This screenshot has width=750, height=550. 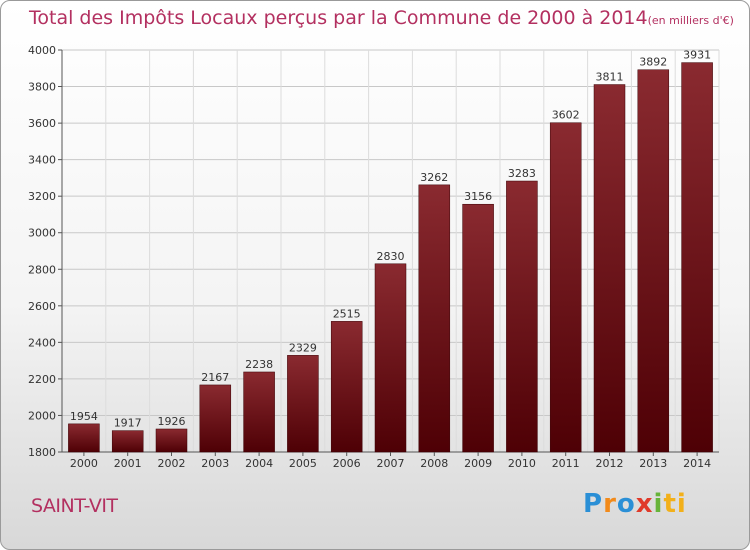 I want to click on y-tick-label: 2400, so click(x=42, y=342).